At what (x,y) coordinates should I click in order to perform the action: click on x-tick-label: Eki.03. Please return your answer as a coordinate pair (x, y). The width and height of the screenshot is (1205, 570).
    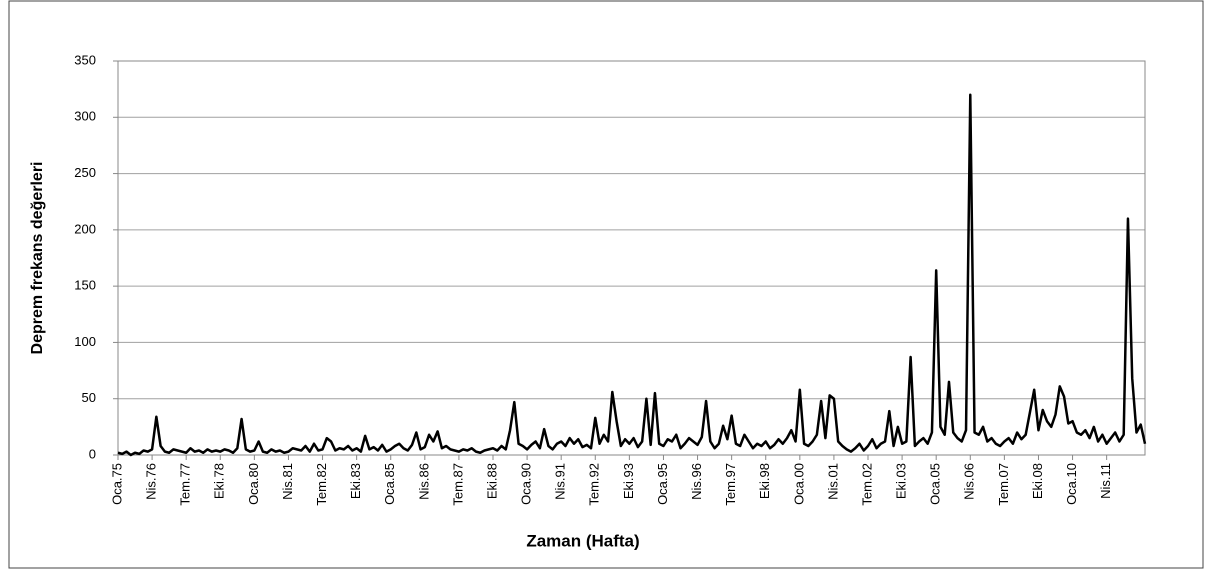
    Looking at the image, I should click on (901, 481).